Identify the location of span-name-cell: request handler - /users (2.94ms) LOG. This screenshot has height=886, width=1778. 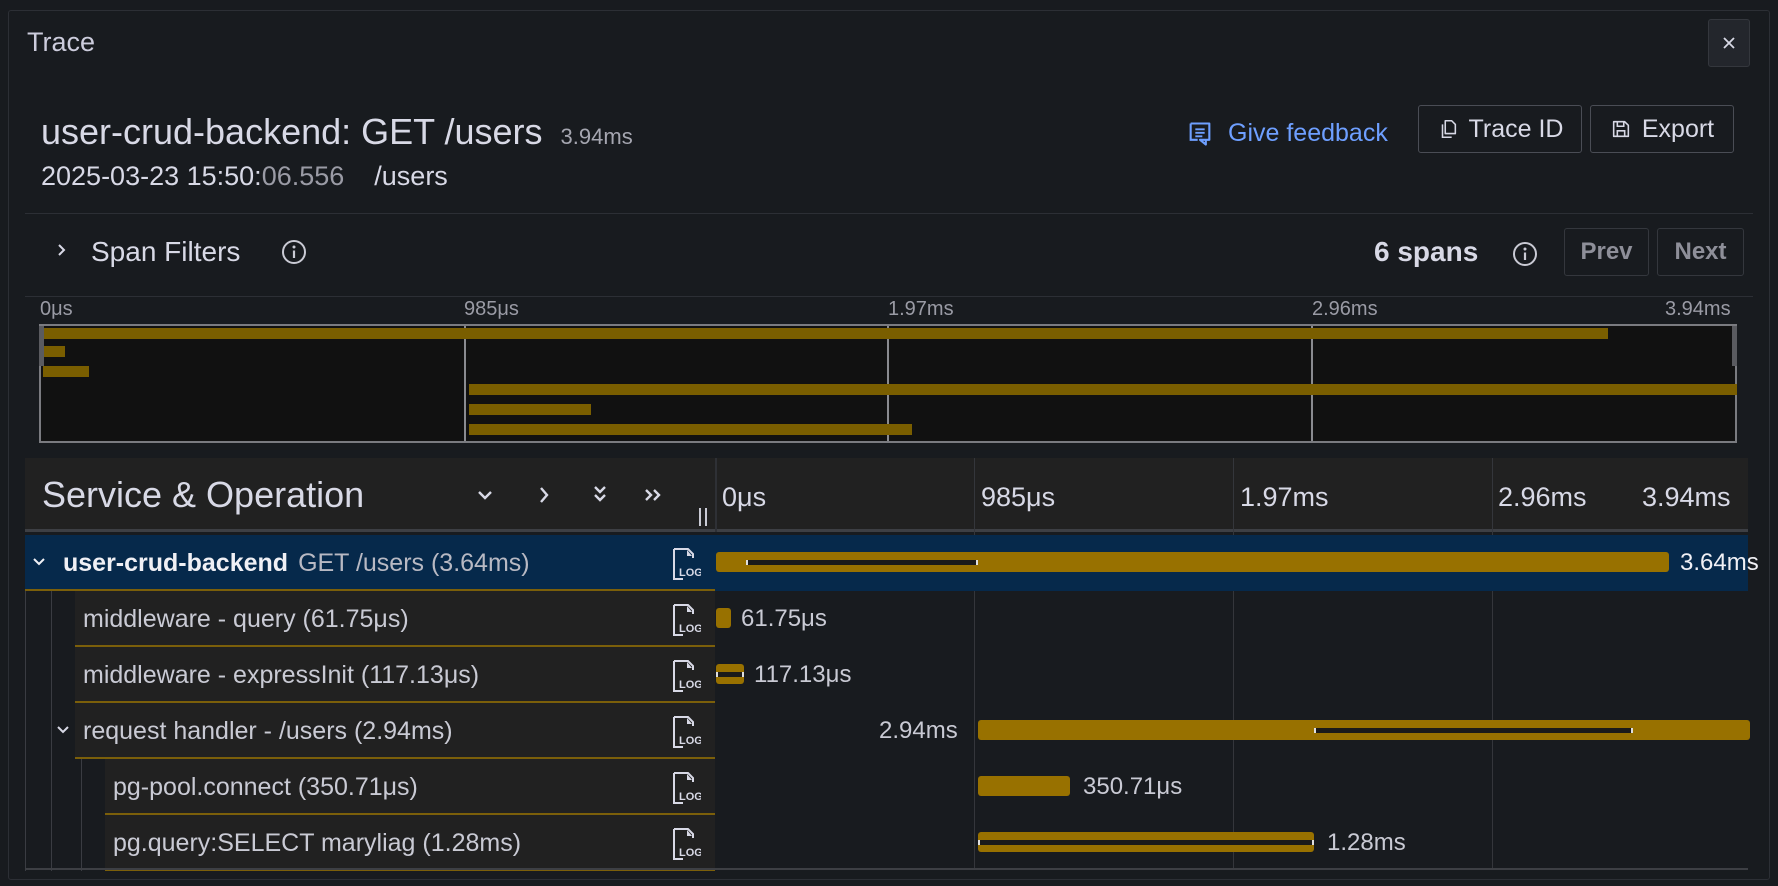
(386, 731).